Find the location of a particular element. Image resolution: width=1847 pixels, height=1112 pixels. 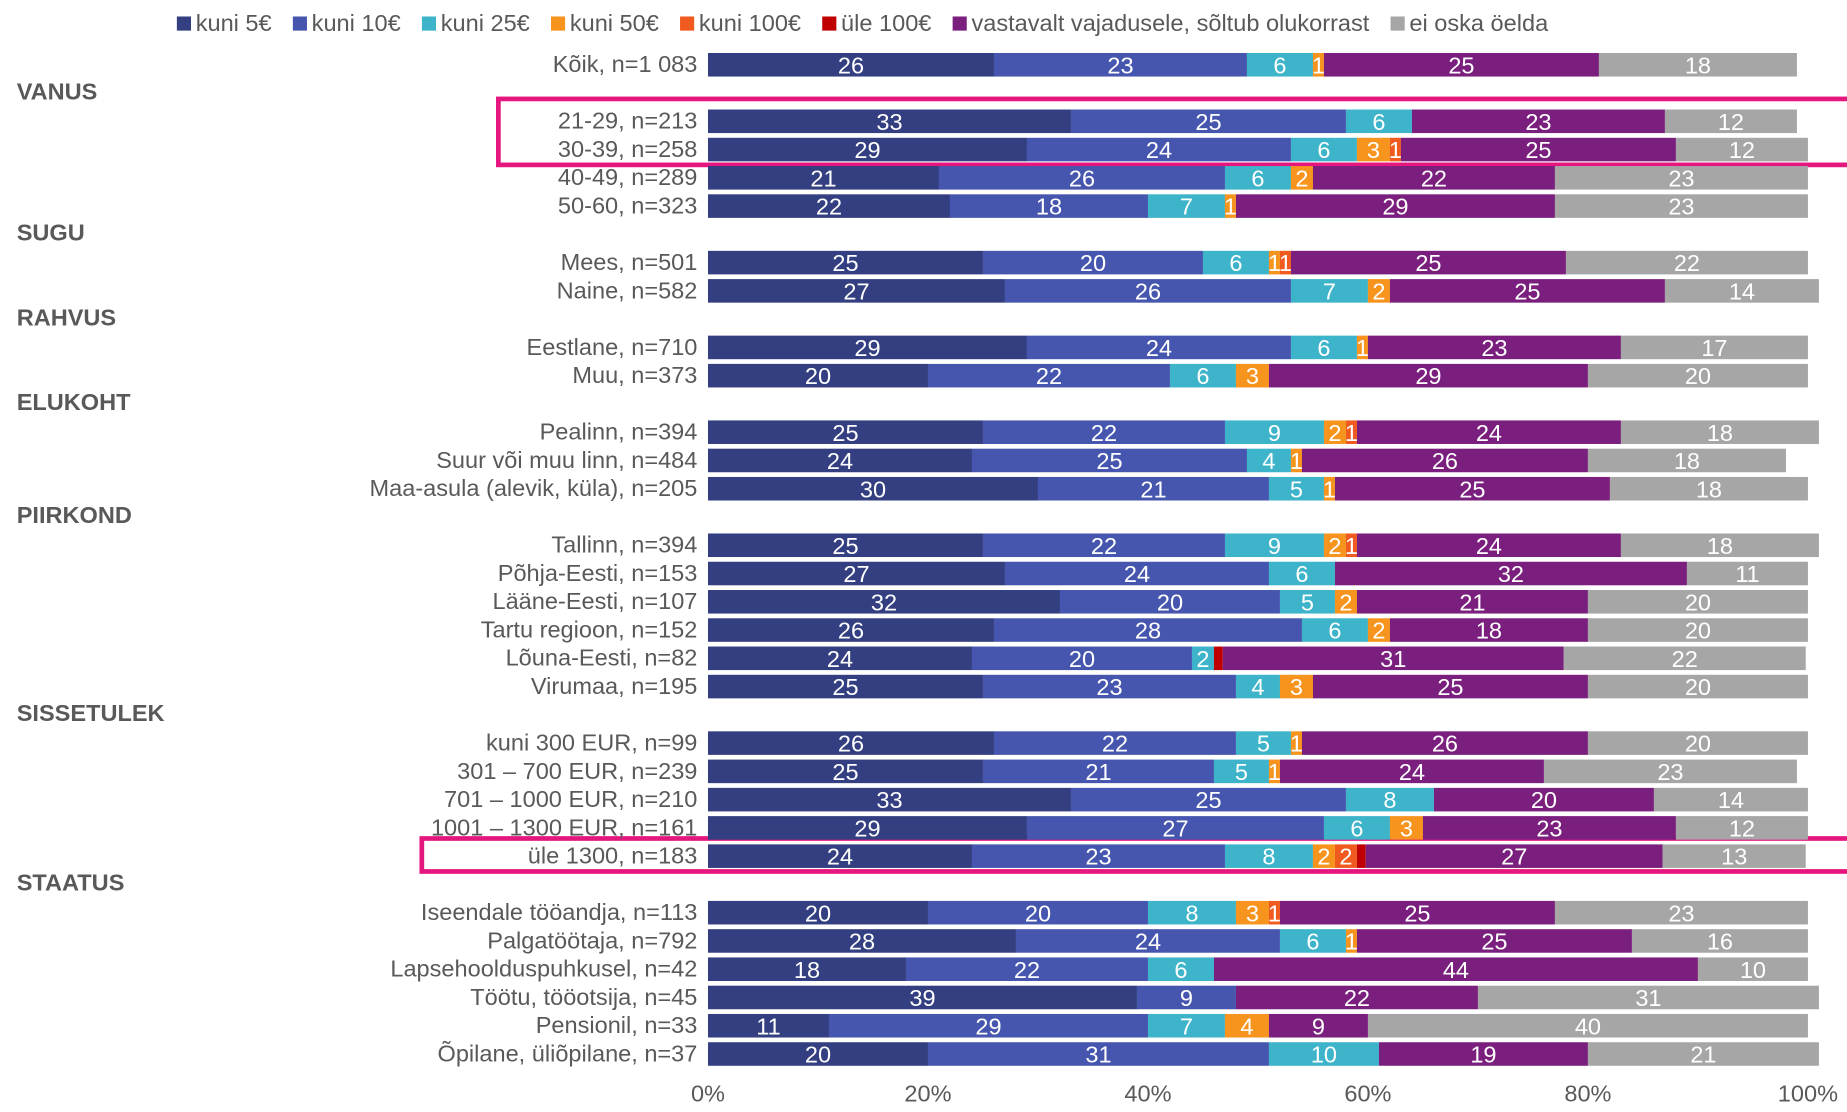

y-tick-label: 50-60, n=323 is located at coordinates (627, 205).